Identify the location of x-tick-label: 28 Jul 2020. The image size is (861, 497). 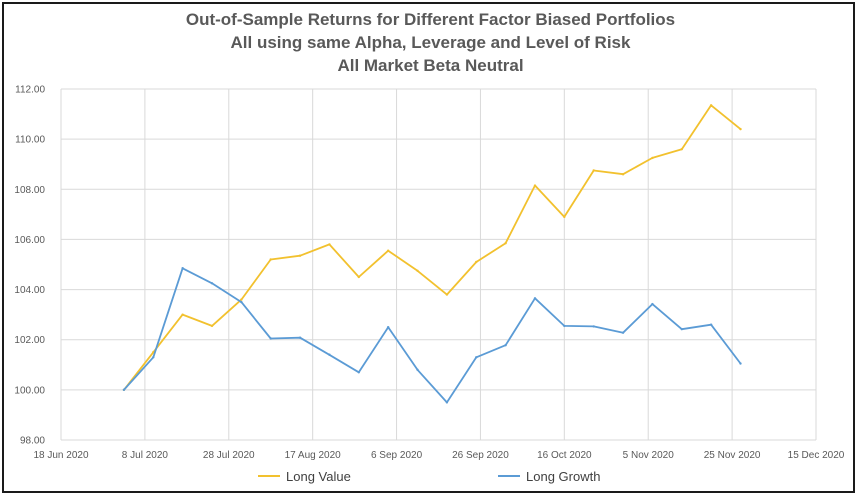
(229, 455).